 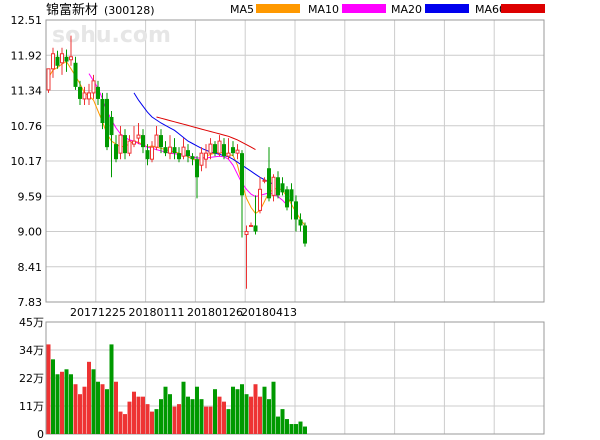 What do you see at coordinates (176, 389) in the screenshot?
I see `volume-bars` at bounding box center [176, 389].